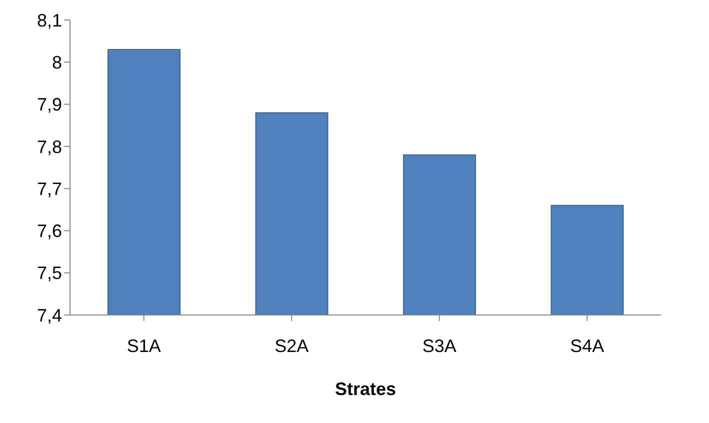 Image resolution: width=709 pixels, height=423 pixels. I want to click on x-axis-title: Strates, so click(365, 389).